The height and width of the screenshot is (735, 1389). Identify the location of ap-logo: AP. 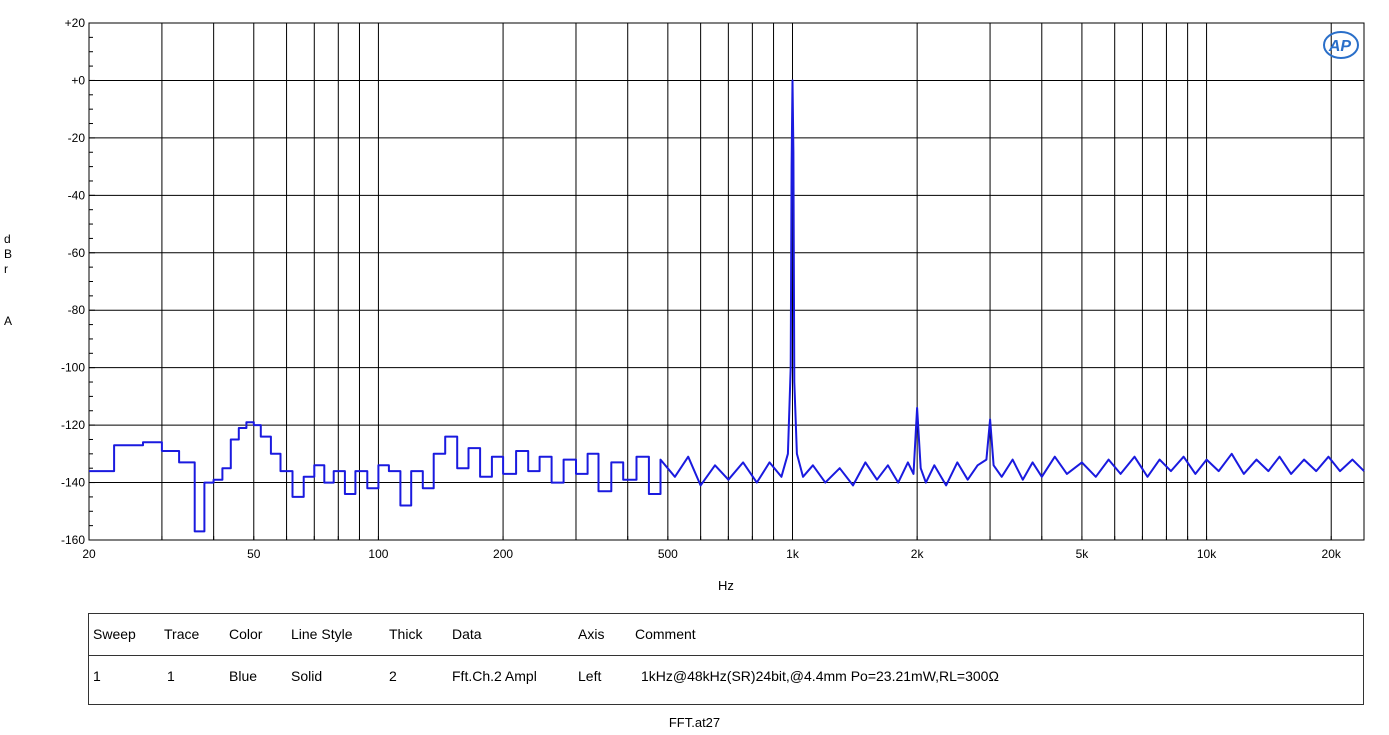
(1341, 45).